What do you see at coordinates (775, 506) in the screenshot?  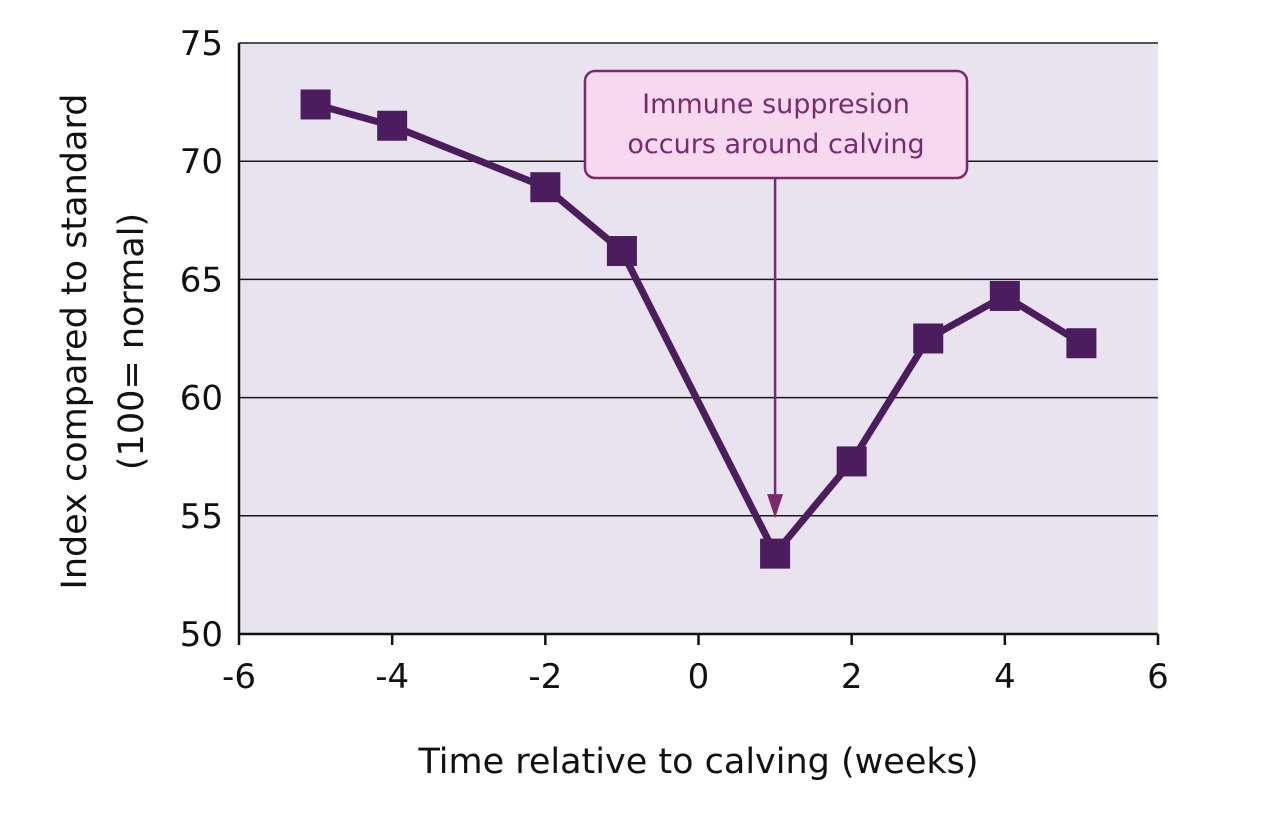 I see `annotation-arrowhead` at bounding box center [775, 506].